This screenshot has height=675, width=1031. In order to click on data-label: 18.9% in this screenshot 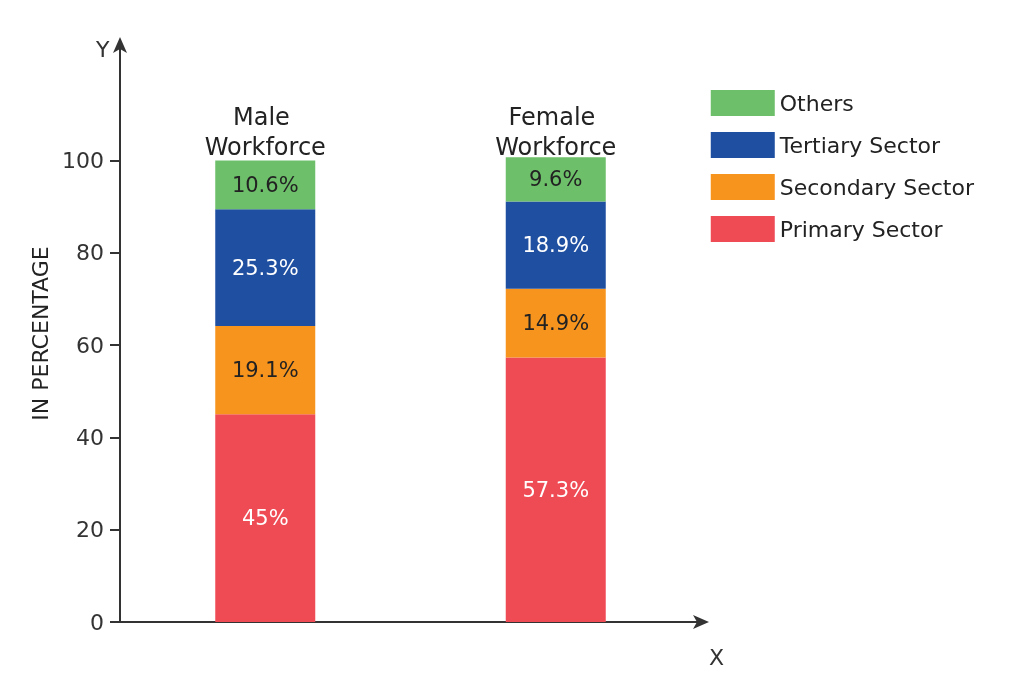, I will do `click(556, 245)`.